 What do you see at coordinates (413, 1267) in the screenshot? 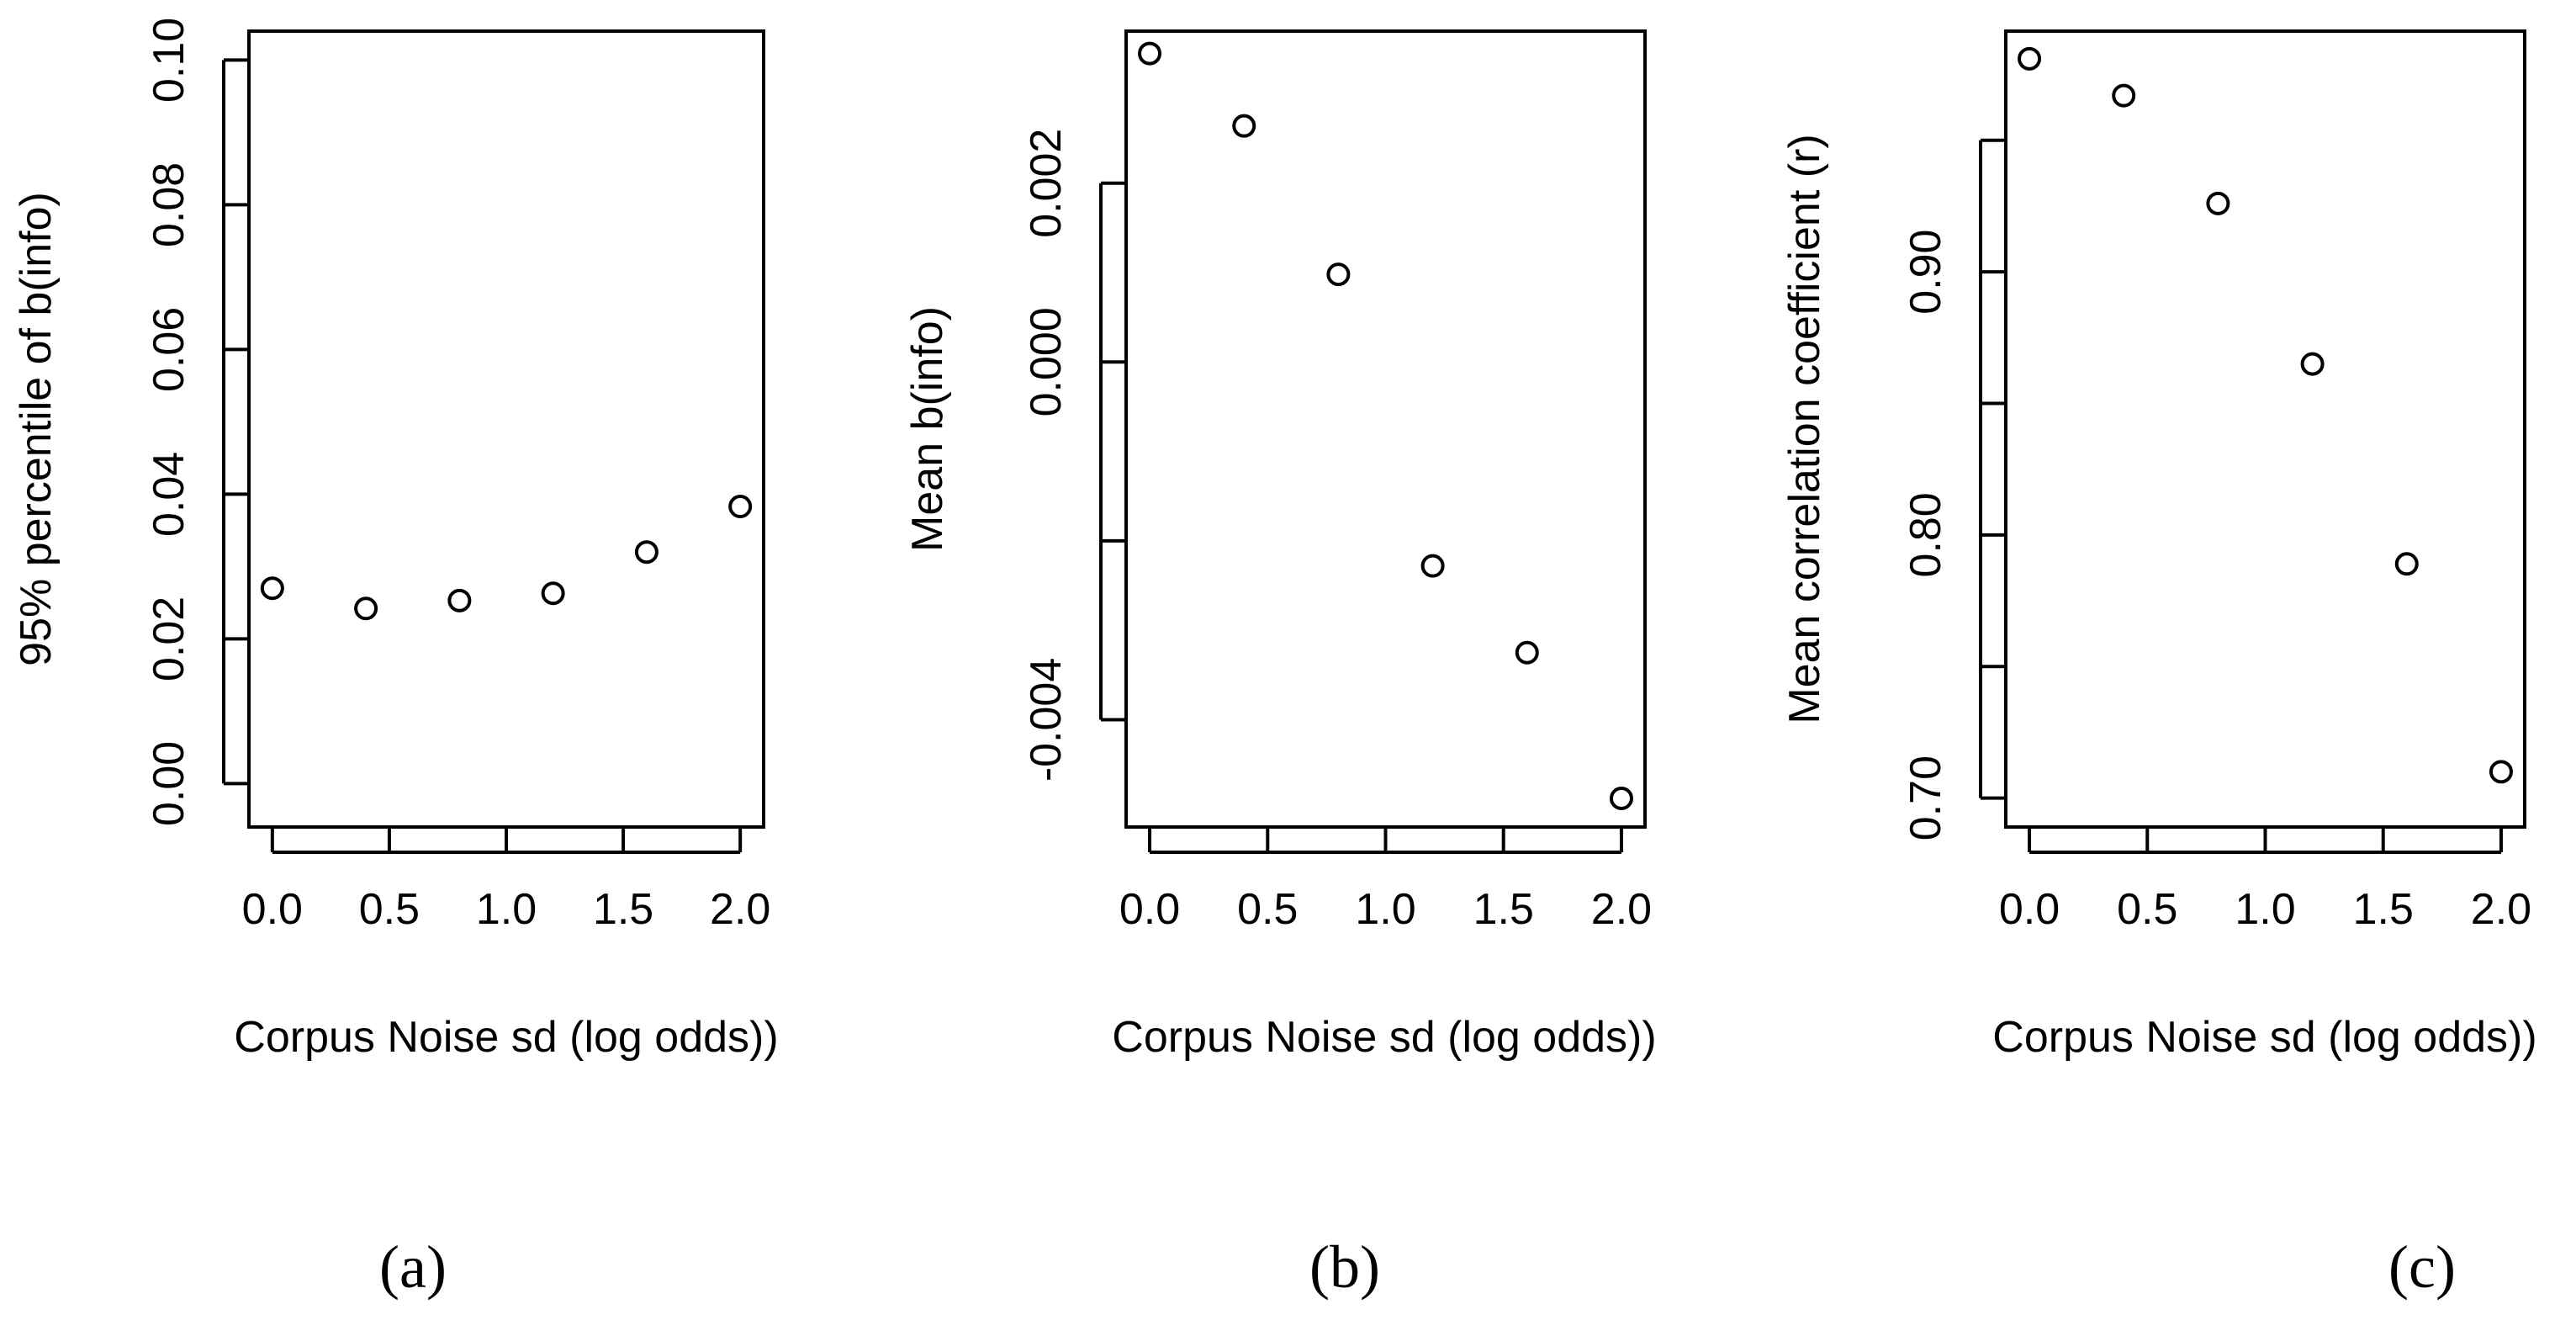
I see `panel-label: (a)` at bounding box center [413, 1267].